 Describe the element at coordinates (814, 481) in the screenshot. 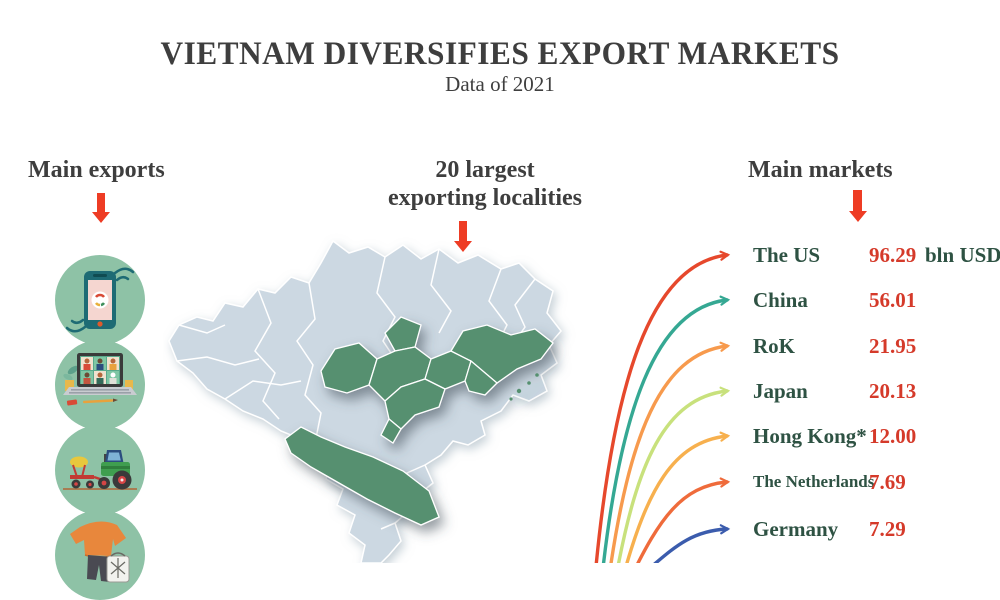

I see `market-country: The Netherlands` at that location.